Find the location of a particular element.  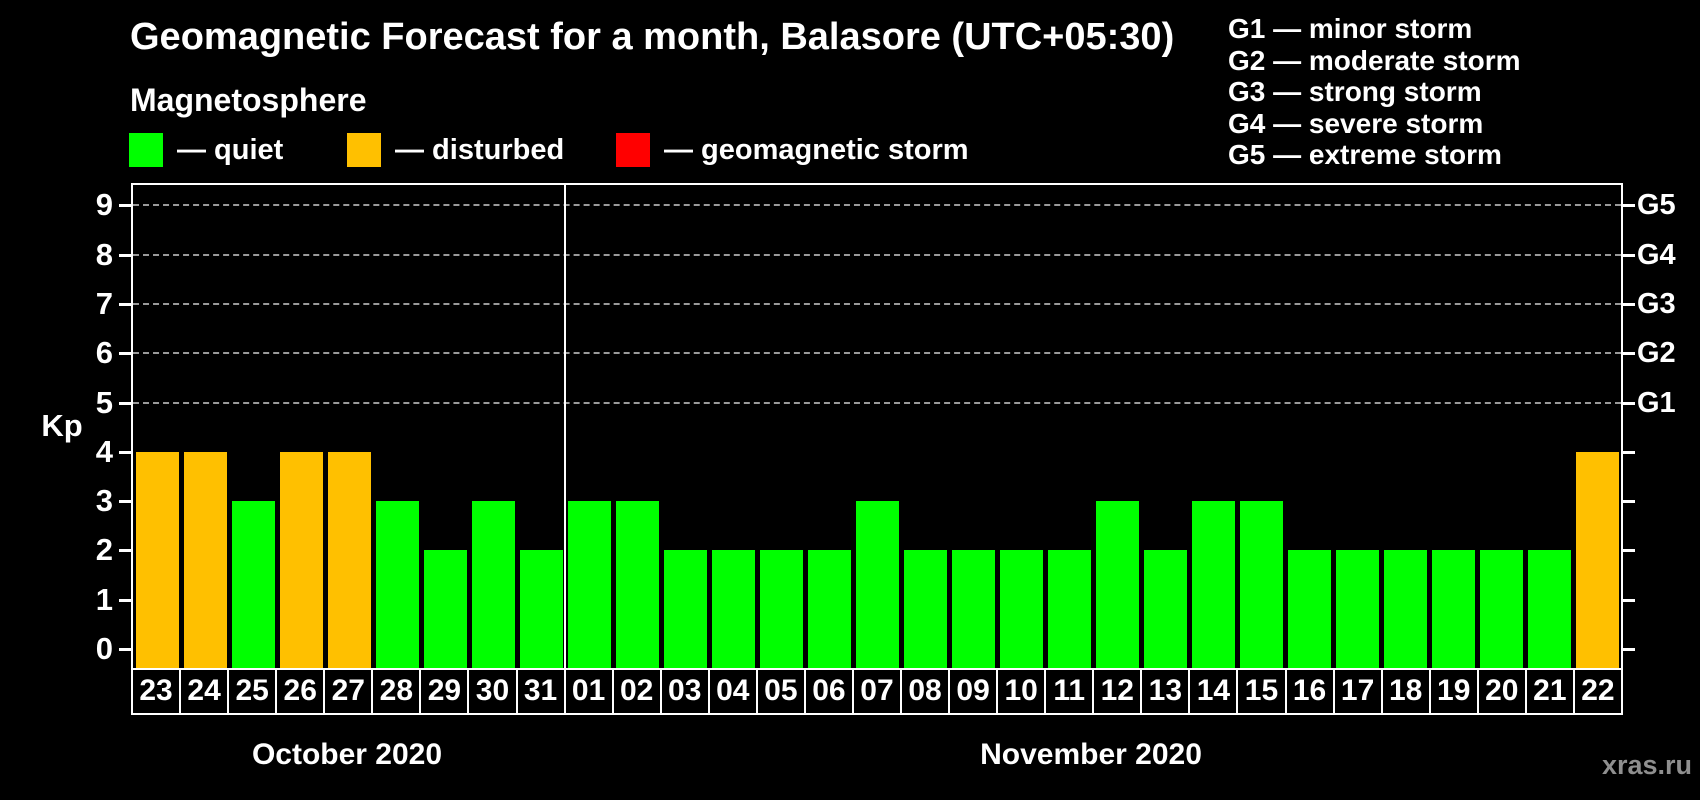

y-axis-label: Kp is located at coordinates (62, 425).